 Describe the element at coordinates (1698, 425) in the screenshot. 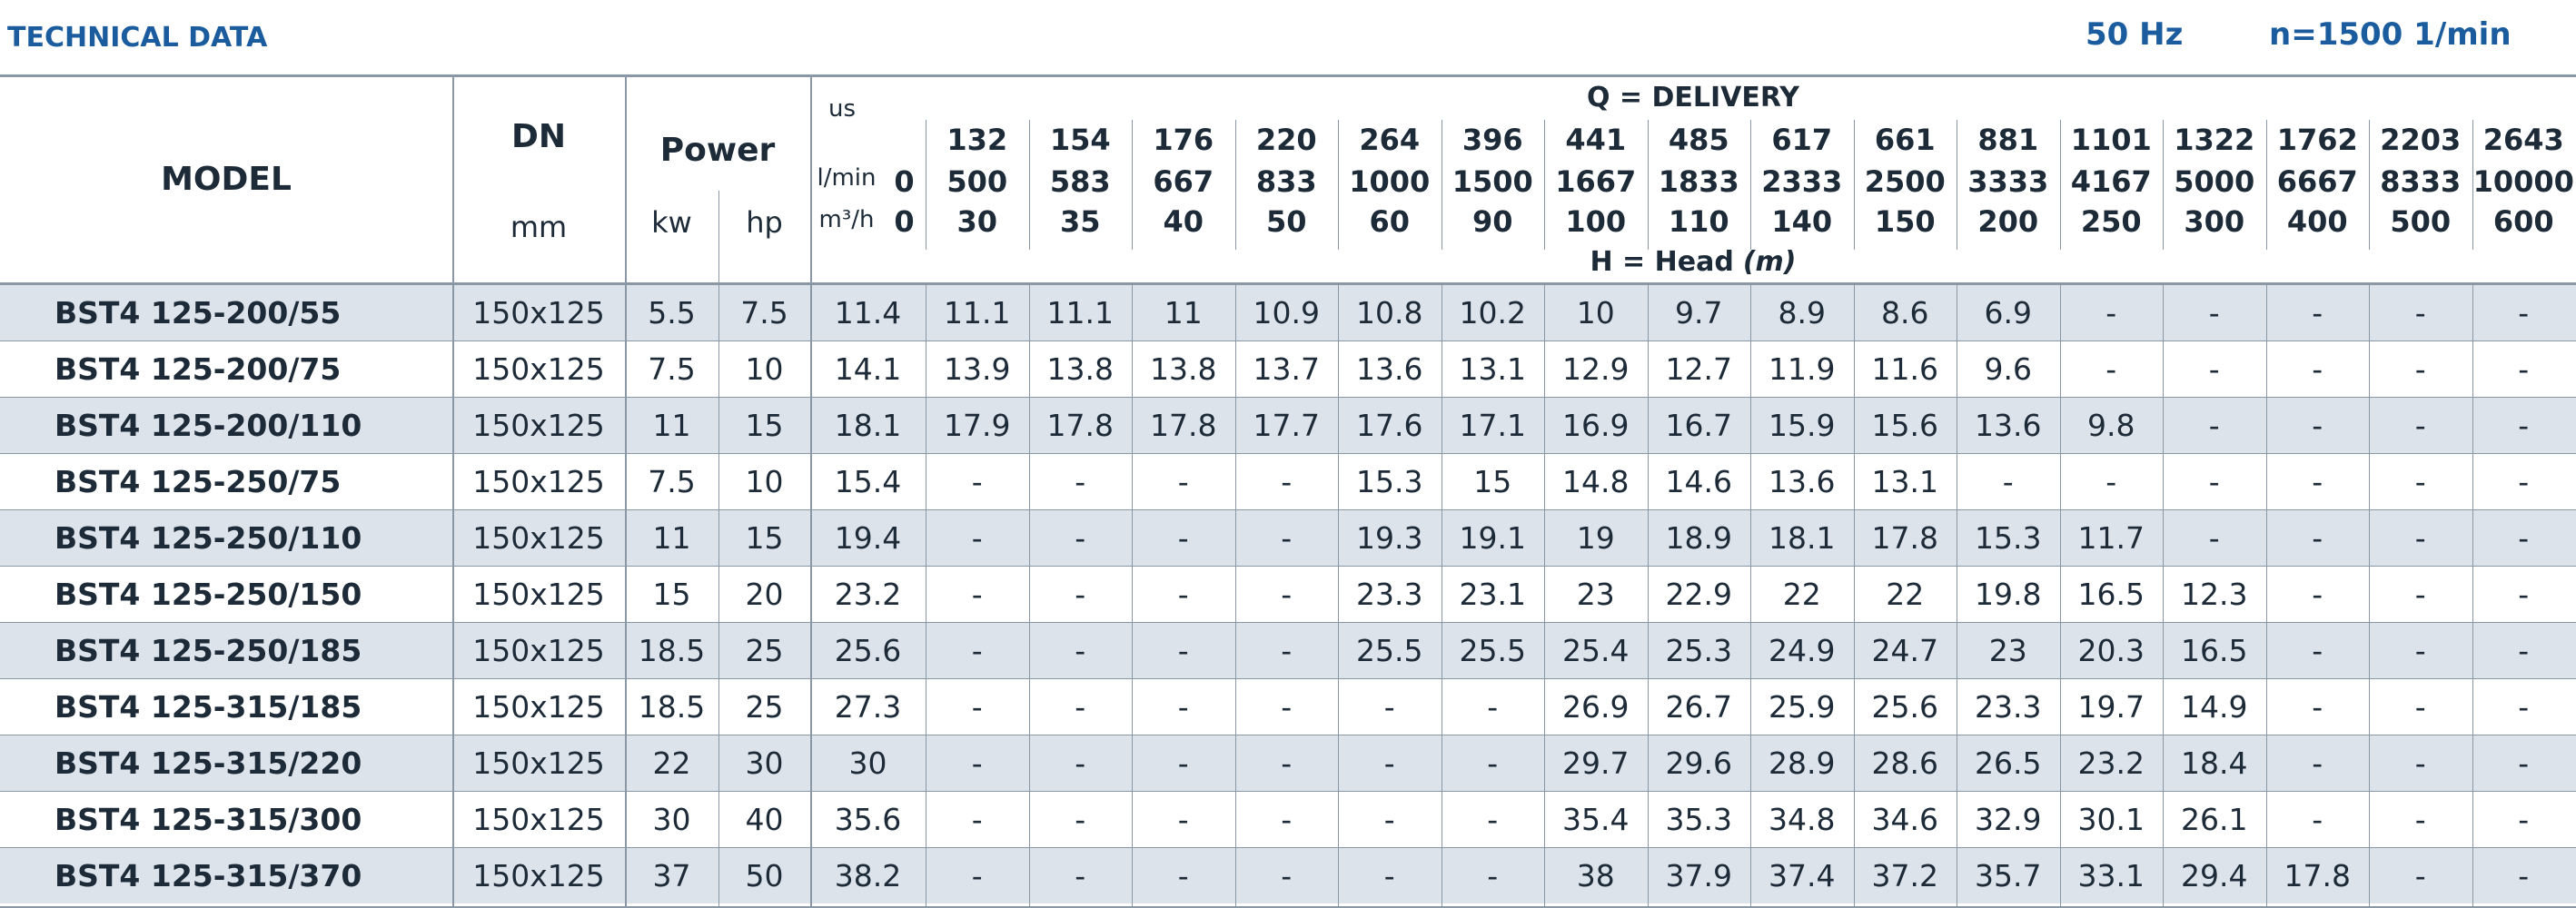

I see `head-value: 16.7` at that location.